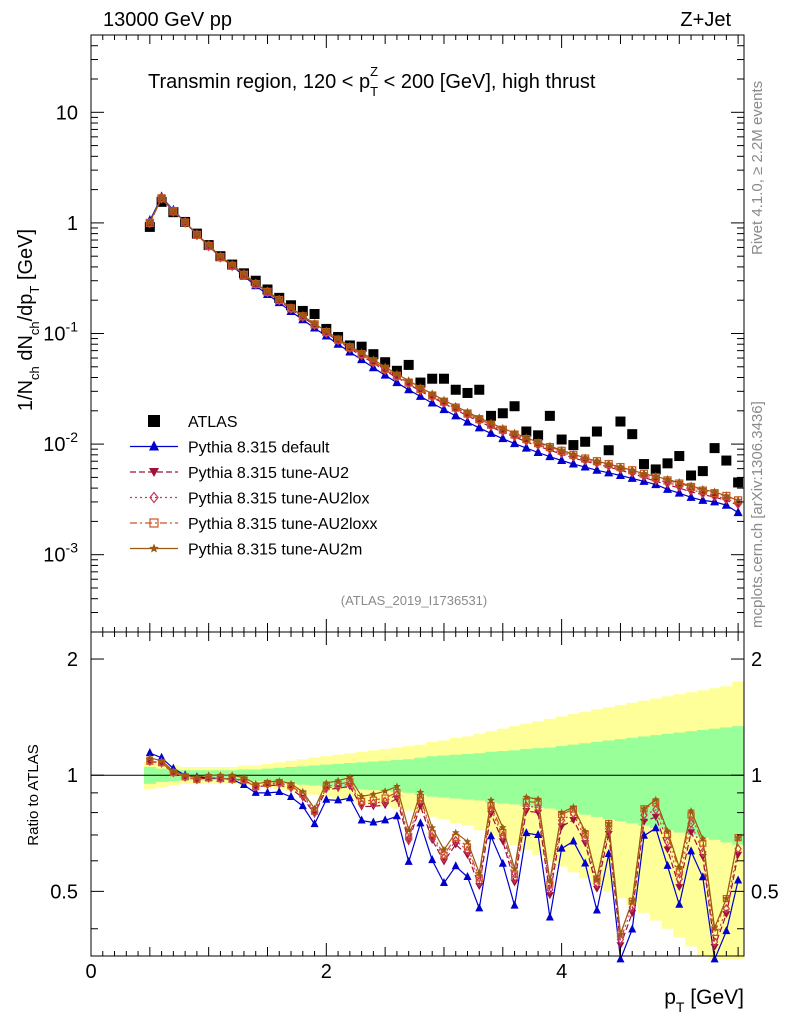 The image size is (786, 1024). Describe the element at coordinates (90, 972) in the screenshot. I see `x-tick-label: 0` at that location.